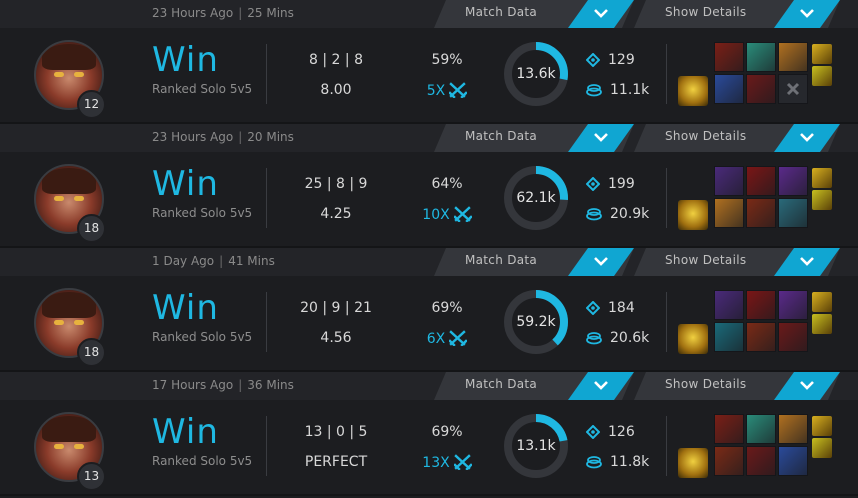 This screenshot has height=498, width=858. What do you see at coordinates (617, 214) in the screenshot?
I see `gold-stat: 20.9k` at bounding box center [617, 214].